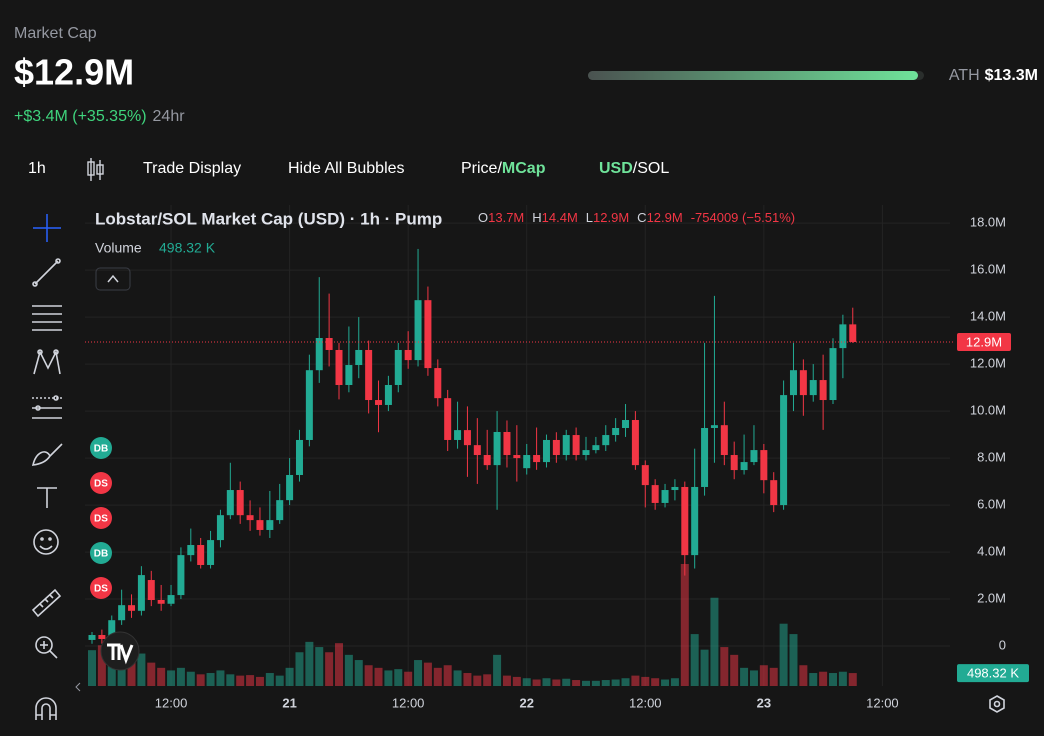  Describe the element at coordinates (46, 603) in the screenshot. I see `ruler-tool` at that location.